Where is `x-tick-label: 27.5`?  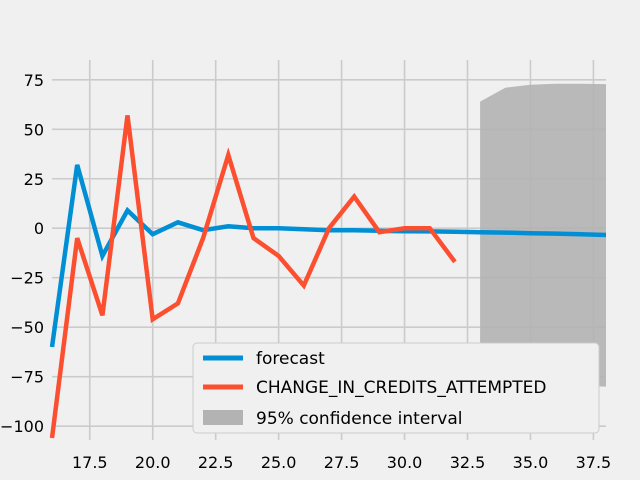 x-tick-label: 27.5 is located at coordinates (342, 462).